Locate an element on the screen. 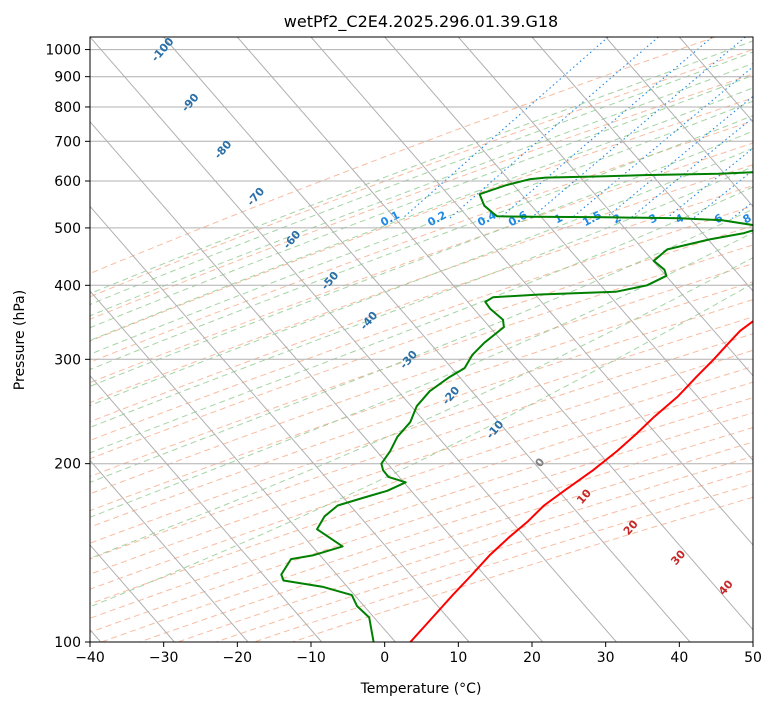 The height and width of the screenshot is (708, 775). x-tick-label: −40 is located at coordinates (90, 658).